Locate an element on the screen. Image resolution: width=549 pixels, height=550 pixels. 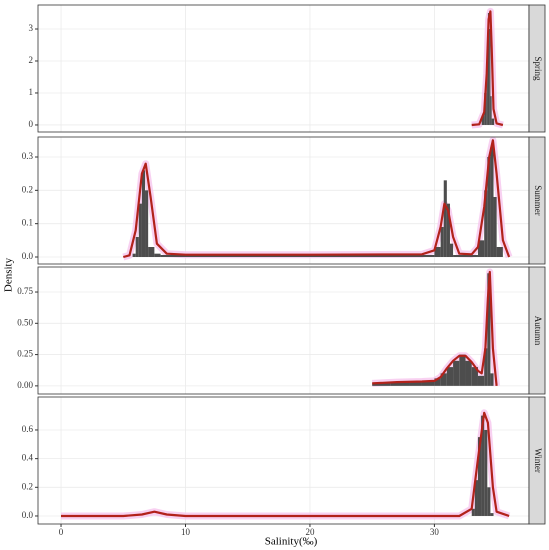
strip-label: Summer is located at coordinates (538, 200).